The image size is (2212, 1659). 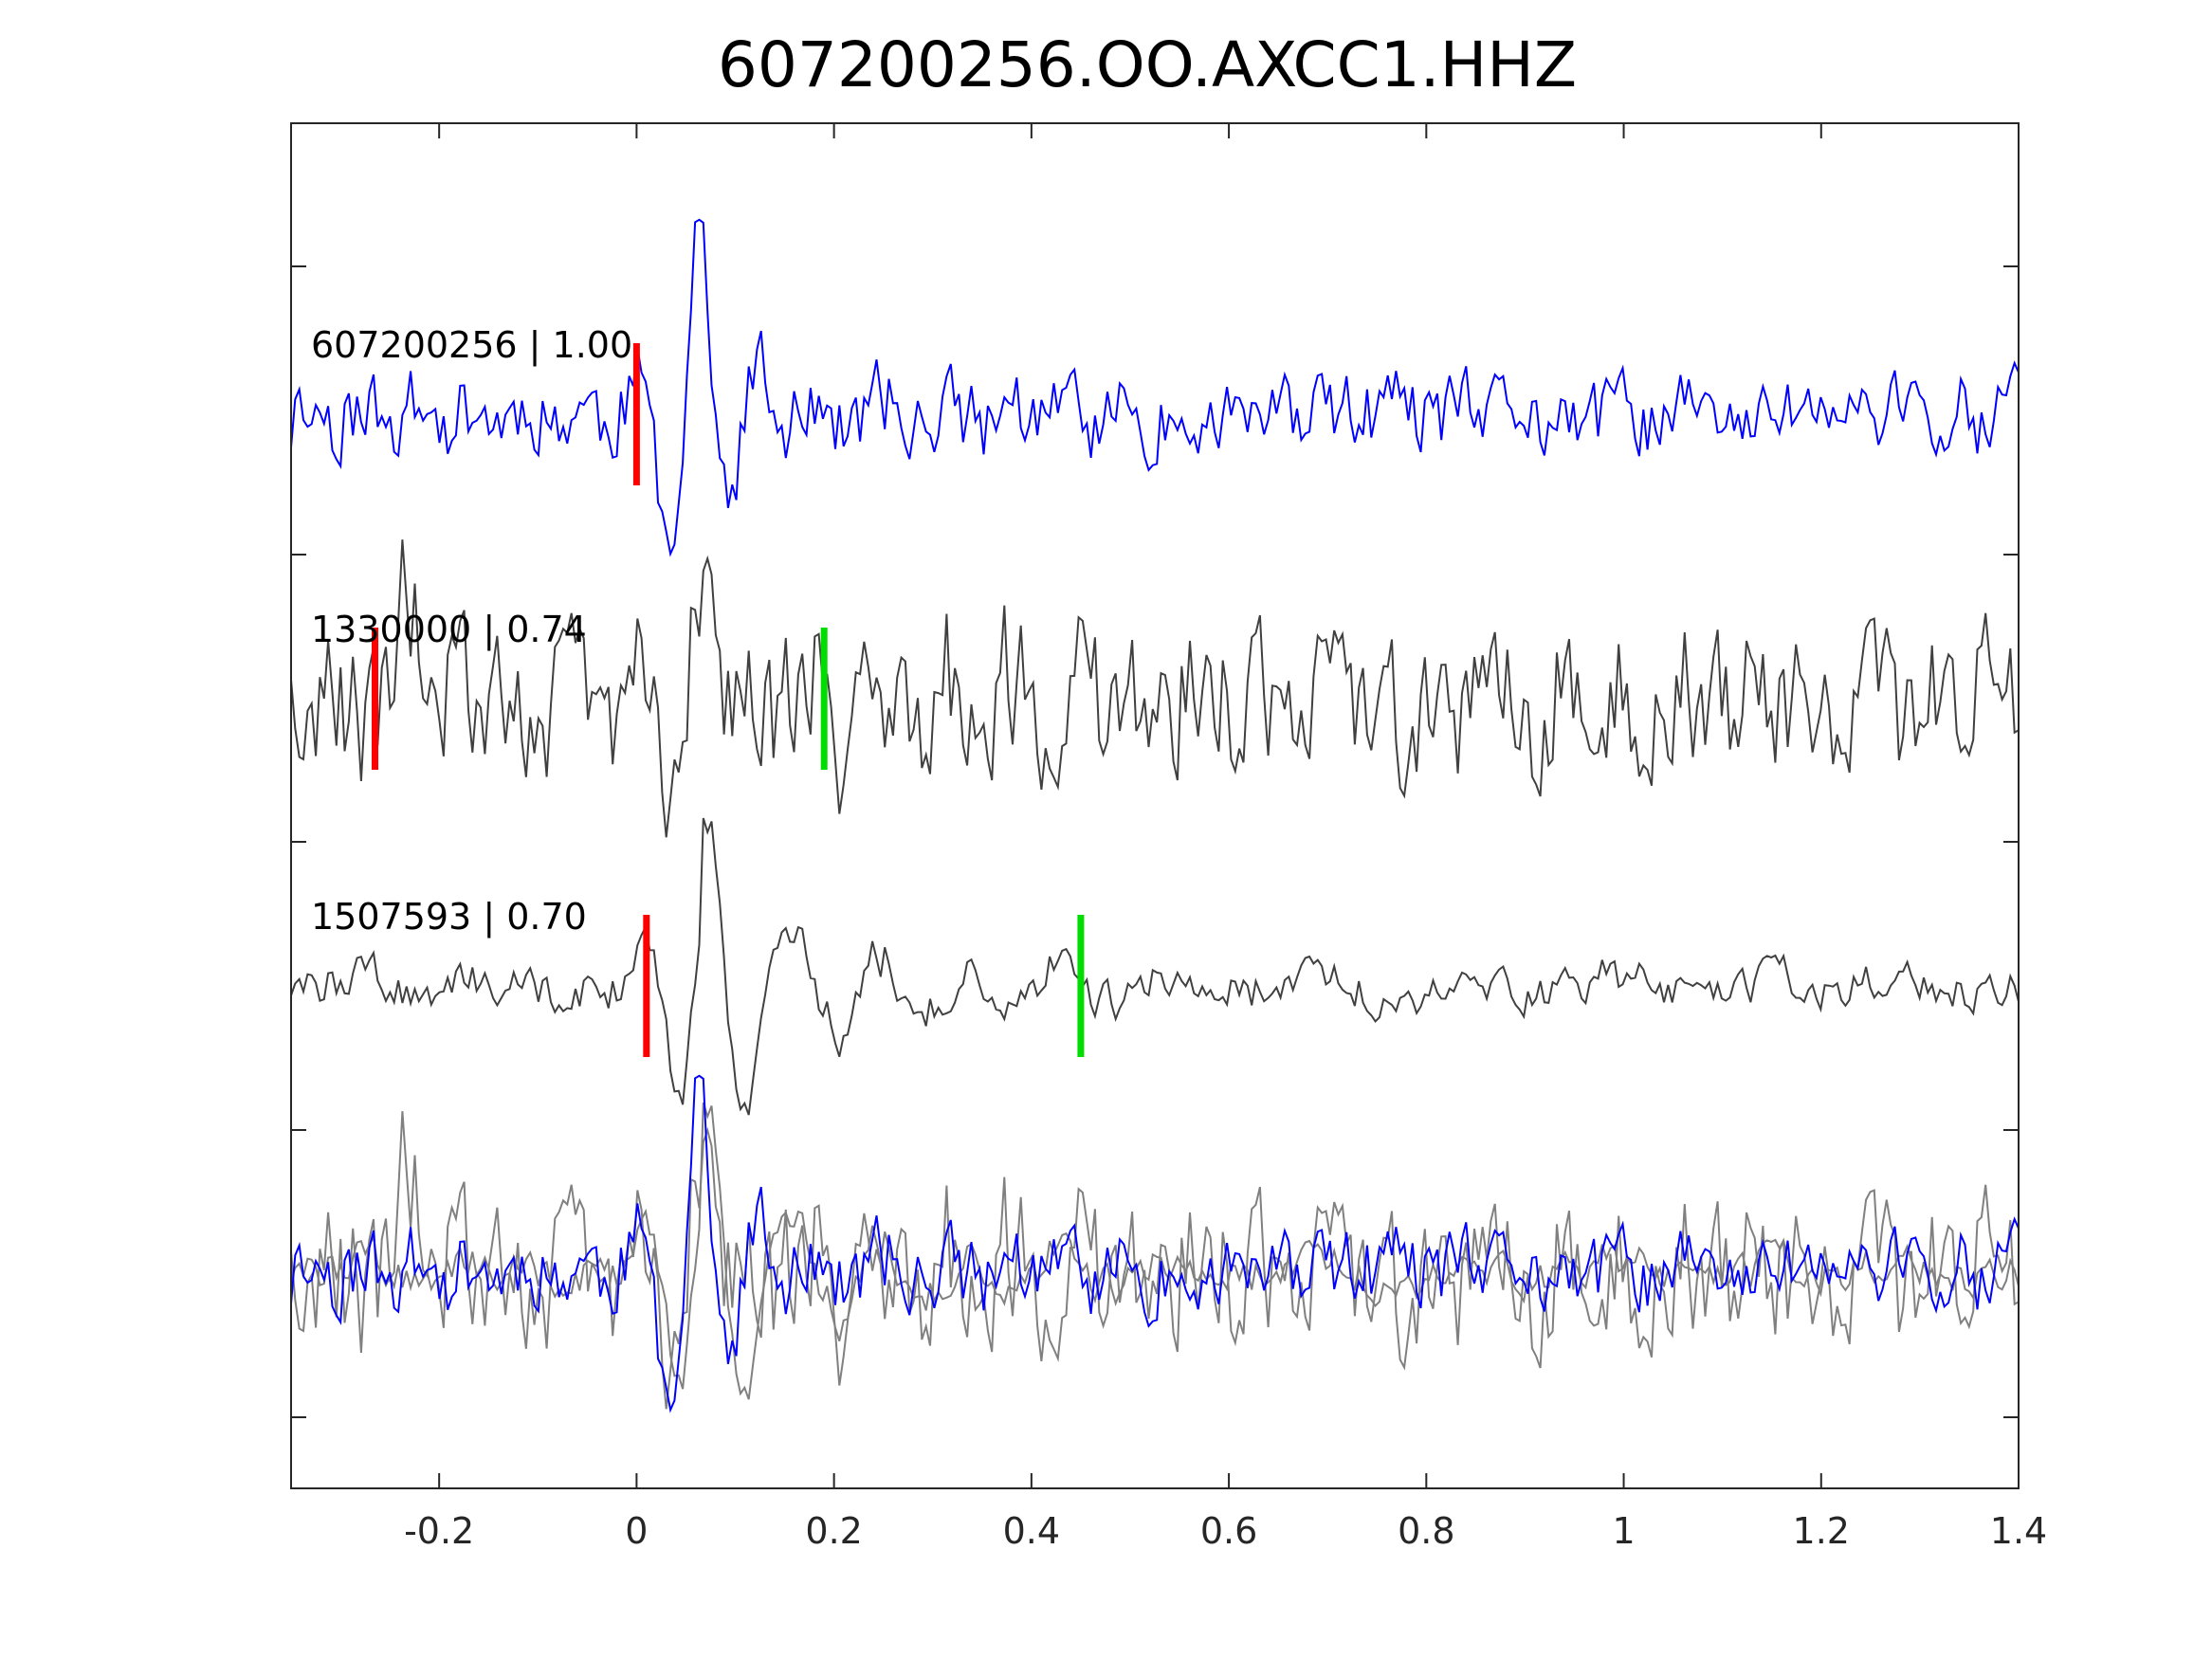 What do you see at coordinates (439, 1531) in the screenshot?
I see `x-tick-label: -0.2` at bounding box center [439, 1531].